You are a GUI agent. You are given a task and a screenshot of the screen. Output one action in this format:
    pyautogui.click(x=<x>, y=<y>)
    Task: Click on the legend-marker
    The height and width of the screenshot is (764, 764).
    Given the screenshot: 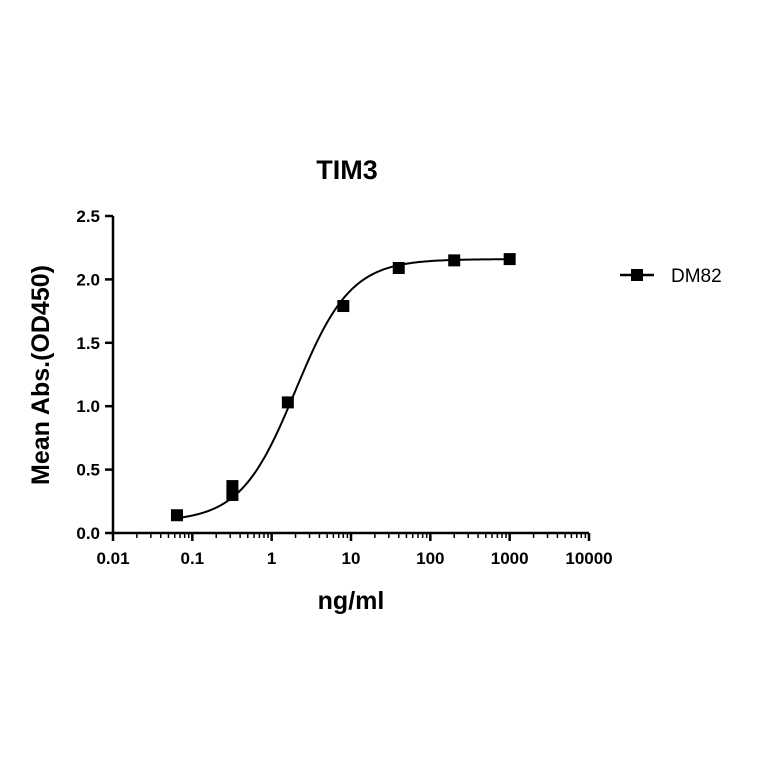 What is the action you would take?
    pyautogui.click(x=637, y=275)
    